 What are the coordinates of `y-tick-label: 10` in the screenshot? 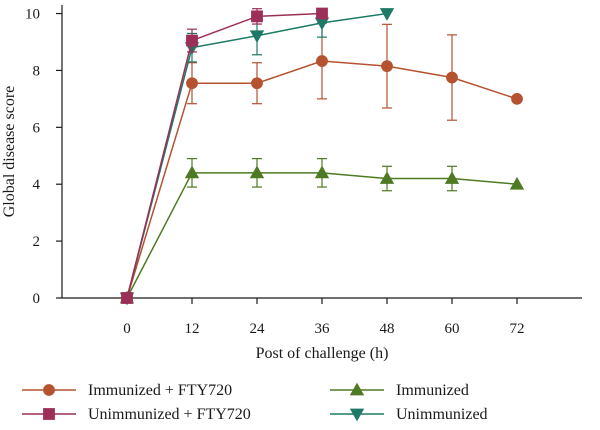 It's located at (32, 15).